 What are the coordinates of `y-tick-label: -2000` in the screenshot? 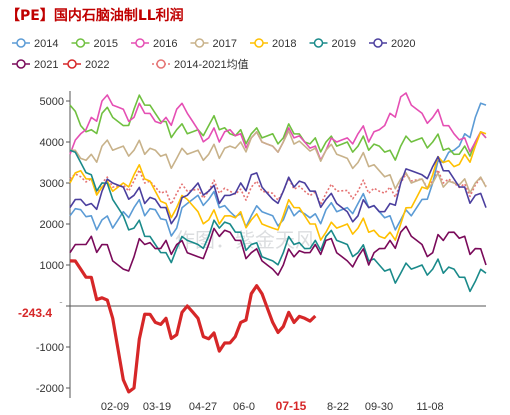 It's located at (50, 389).